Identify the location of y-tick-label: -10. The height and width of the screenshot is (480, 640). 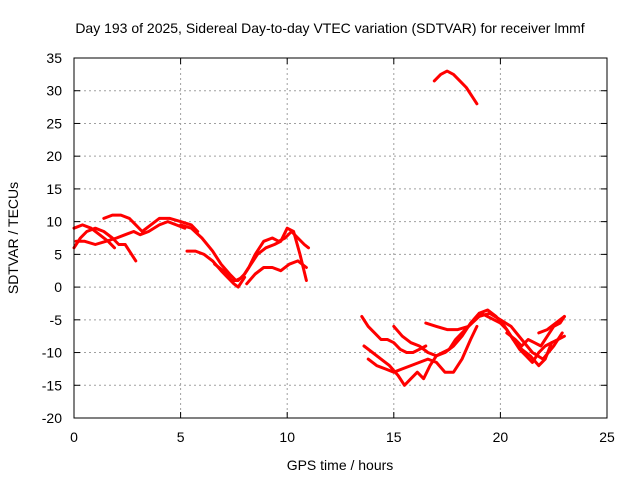
(52, 353).